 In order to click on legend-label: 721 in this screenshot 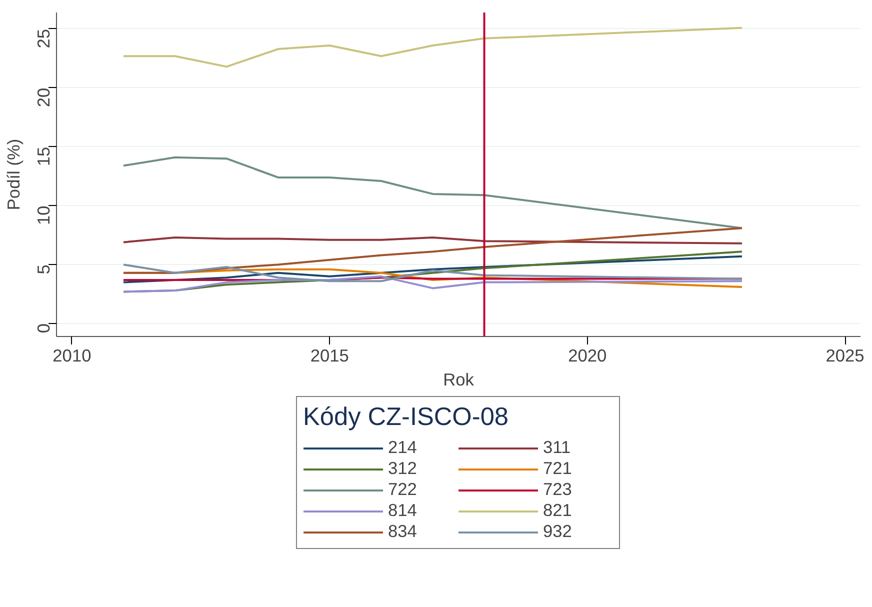, I will do `click(558, 468)`.